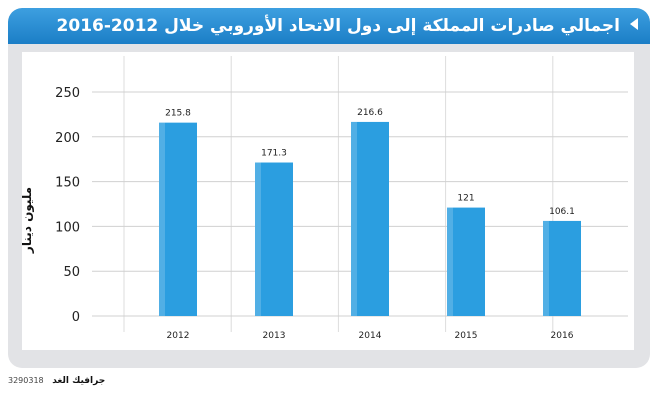  I want to click on graphic-brand: جرافيك الغد, so click(79, 381).